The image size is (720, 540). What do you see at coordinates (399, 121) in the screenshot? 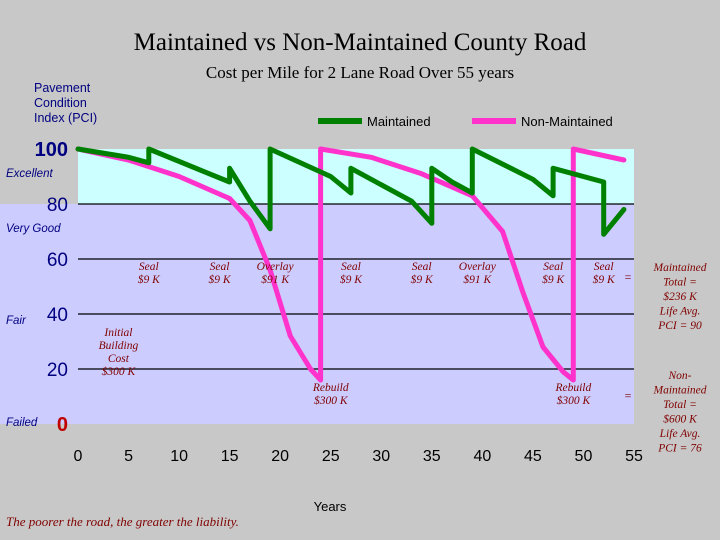
I see `legend-label-maintained: Maintained` at bounding box center [399, 121].